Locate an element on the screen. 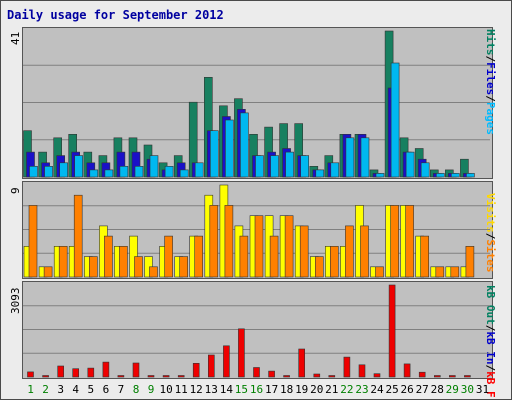 This screenshot has height=400, width=512. x-tick-label: 31 is located at coordinates (482, 389).